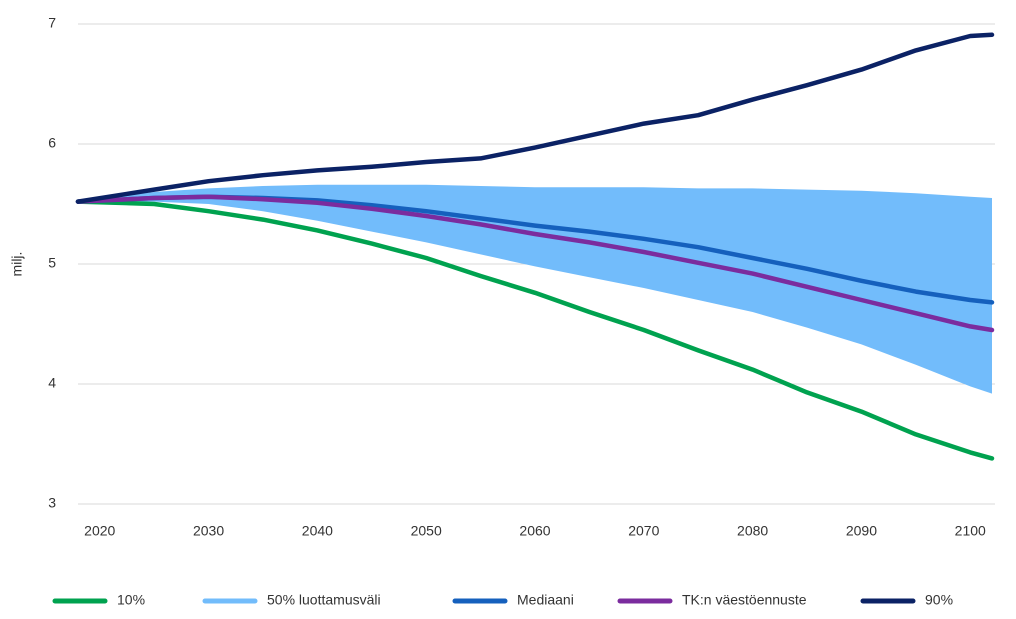  I want to click on x-tick-label: 2060, so click(534, 531).